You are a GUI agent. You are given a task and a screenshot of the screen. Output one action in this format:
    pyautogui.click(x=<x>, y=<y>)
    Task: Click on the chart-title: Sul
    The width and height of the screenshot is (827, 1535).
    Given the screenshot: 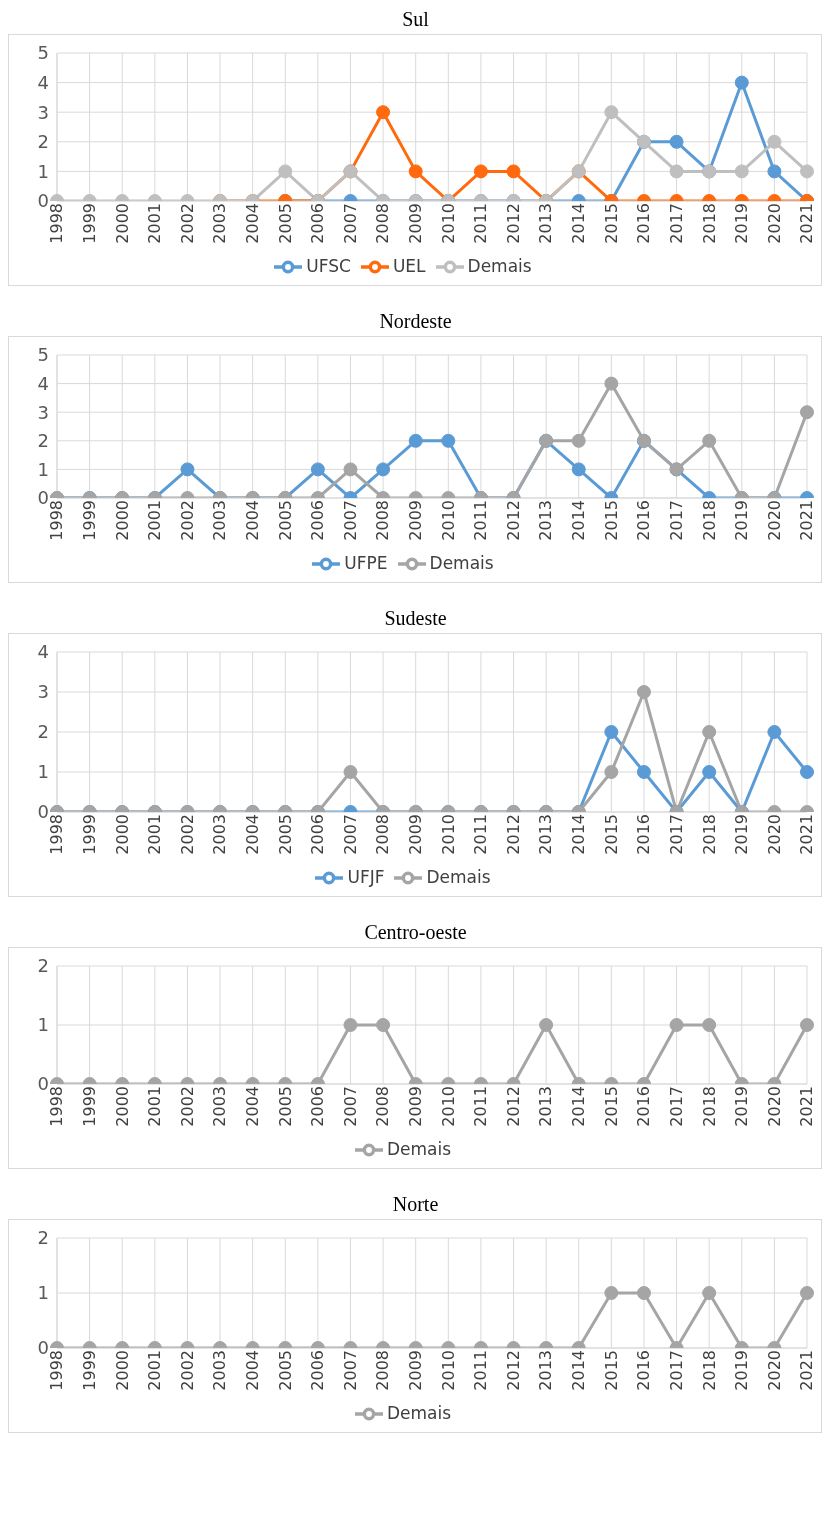 What is the action you would take?
    pyautogui.click(x=415, y=20)
    